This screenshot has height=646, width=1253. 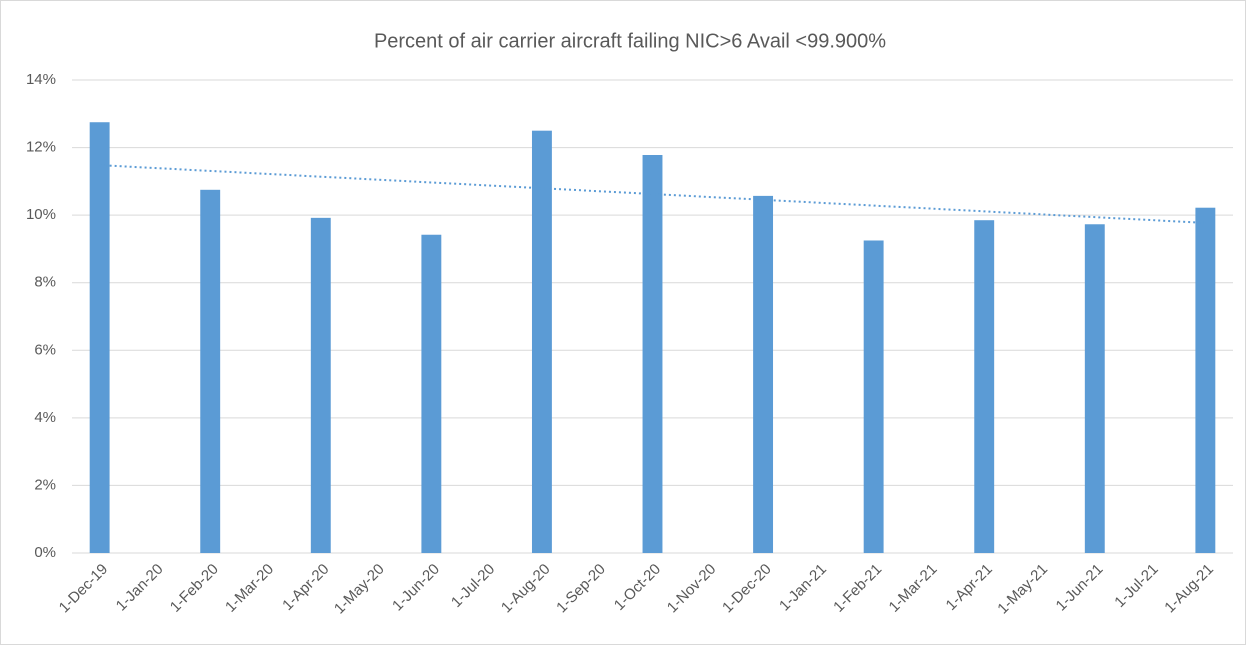 What do you see at coordinates (45, 484) in the screenshot?
I see `y-tick-label: 2%` at bounding box center [45, 484].